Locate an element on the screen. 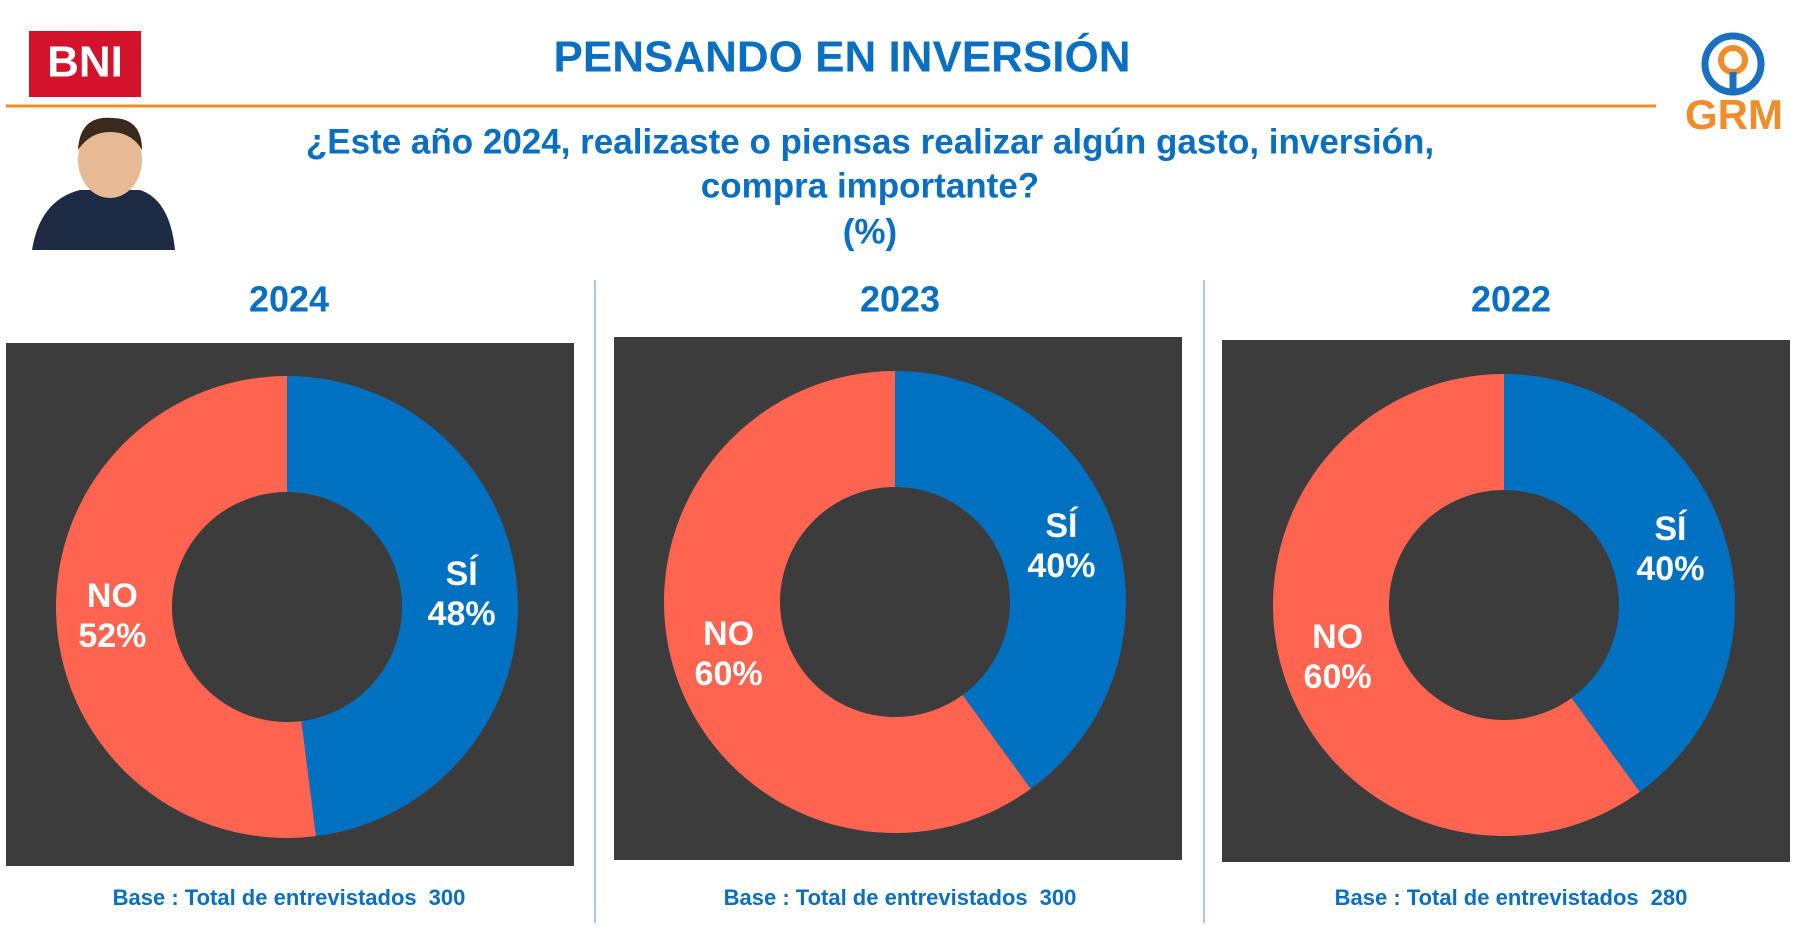 The width and height of the screenshot is (1800, 932). base-note: Base : Total de entrevistados 280 is located at coordinates (1511, 897).